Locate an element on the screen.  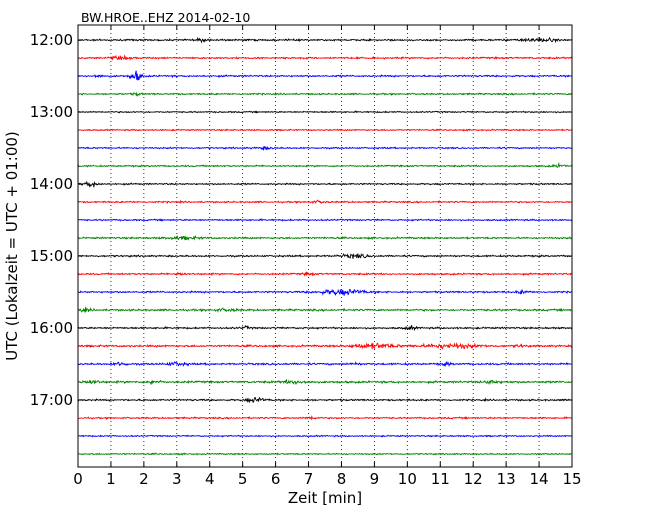
y-axis-label: UTC (Lokalzeit = UTC + 01:00) is located at coordinates (12, 246).